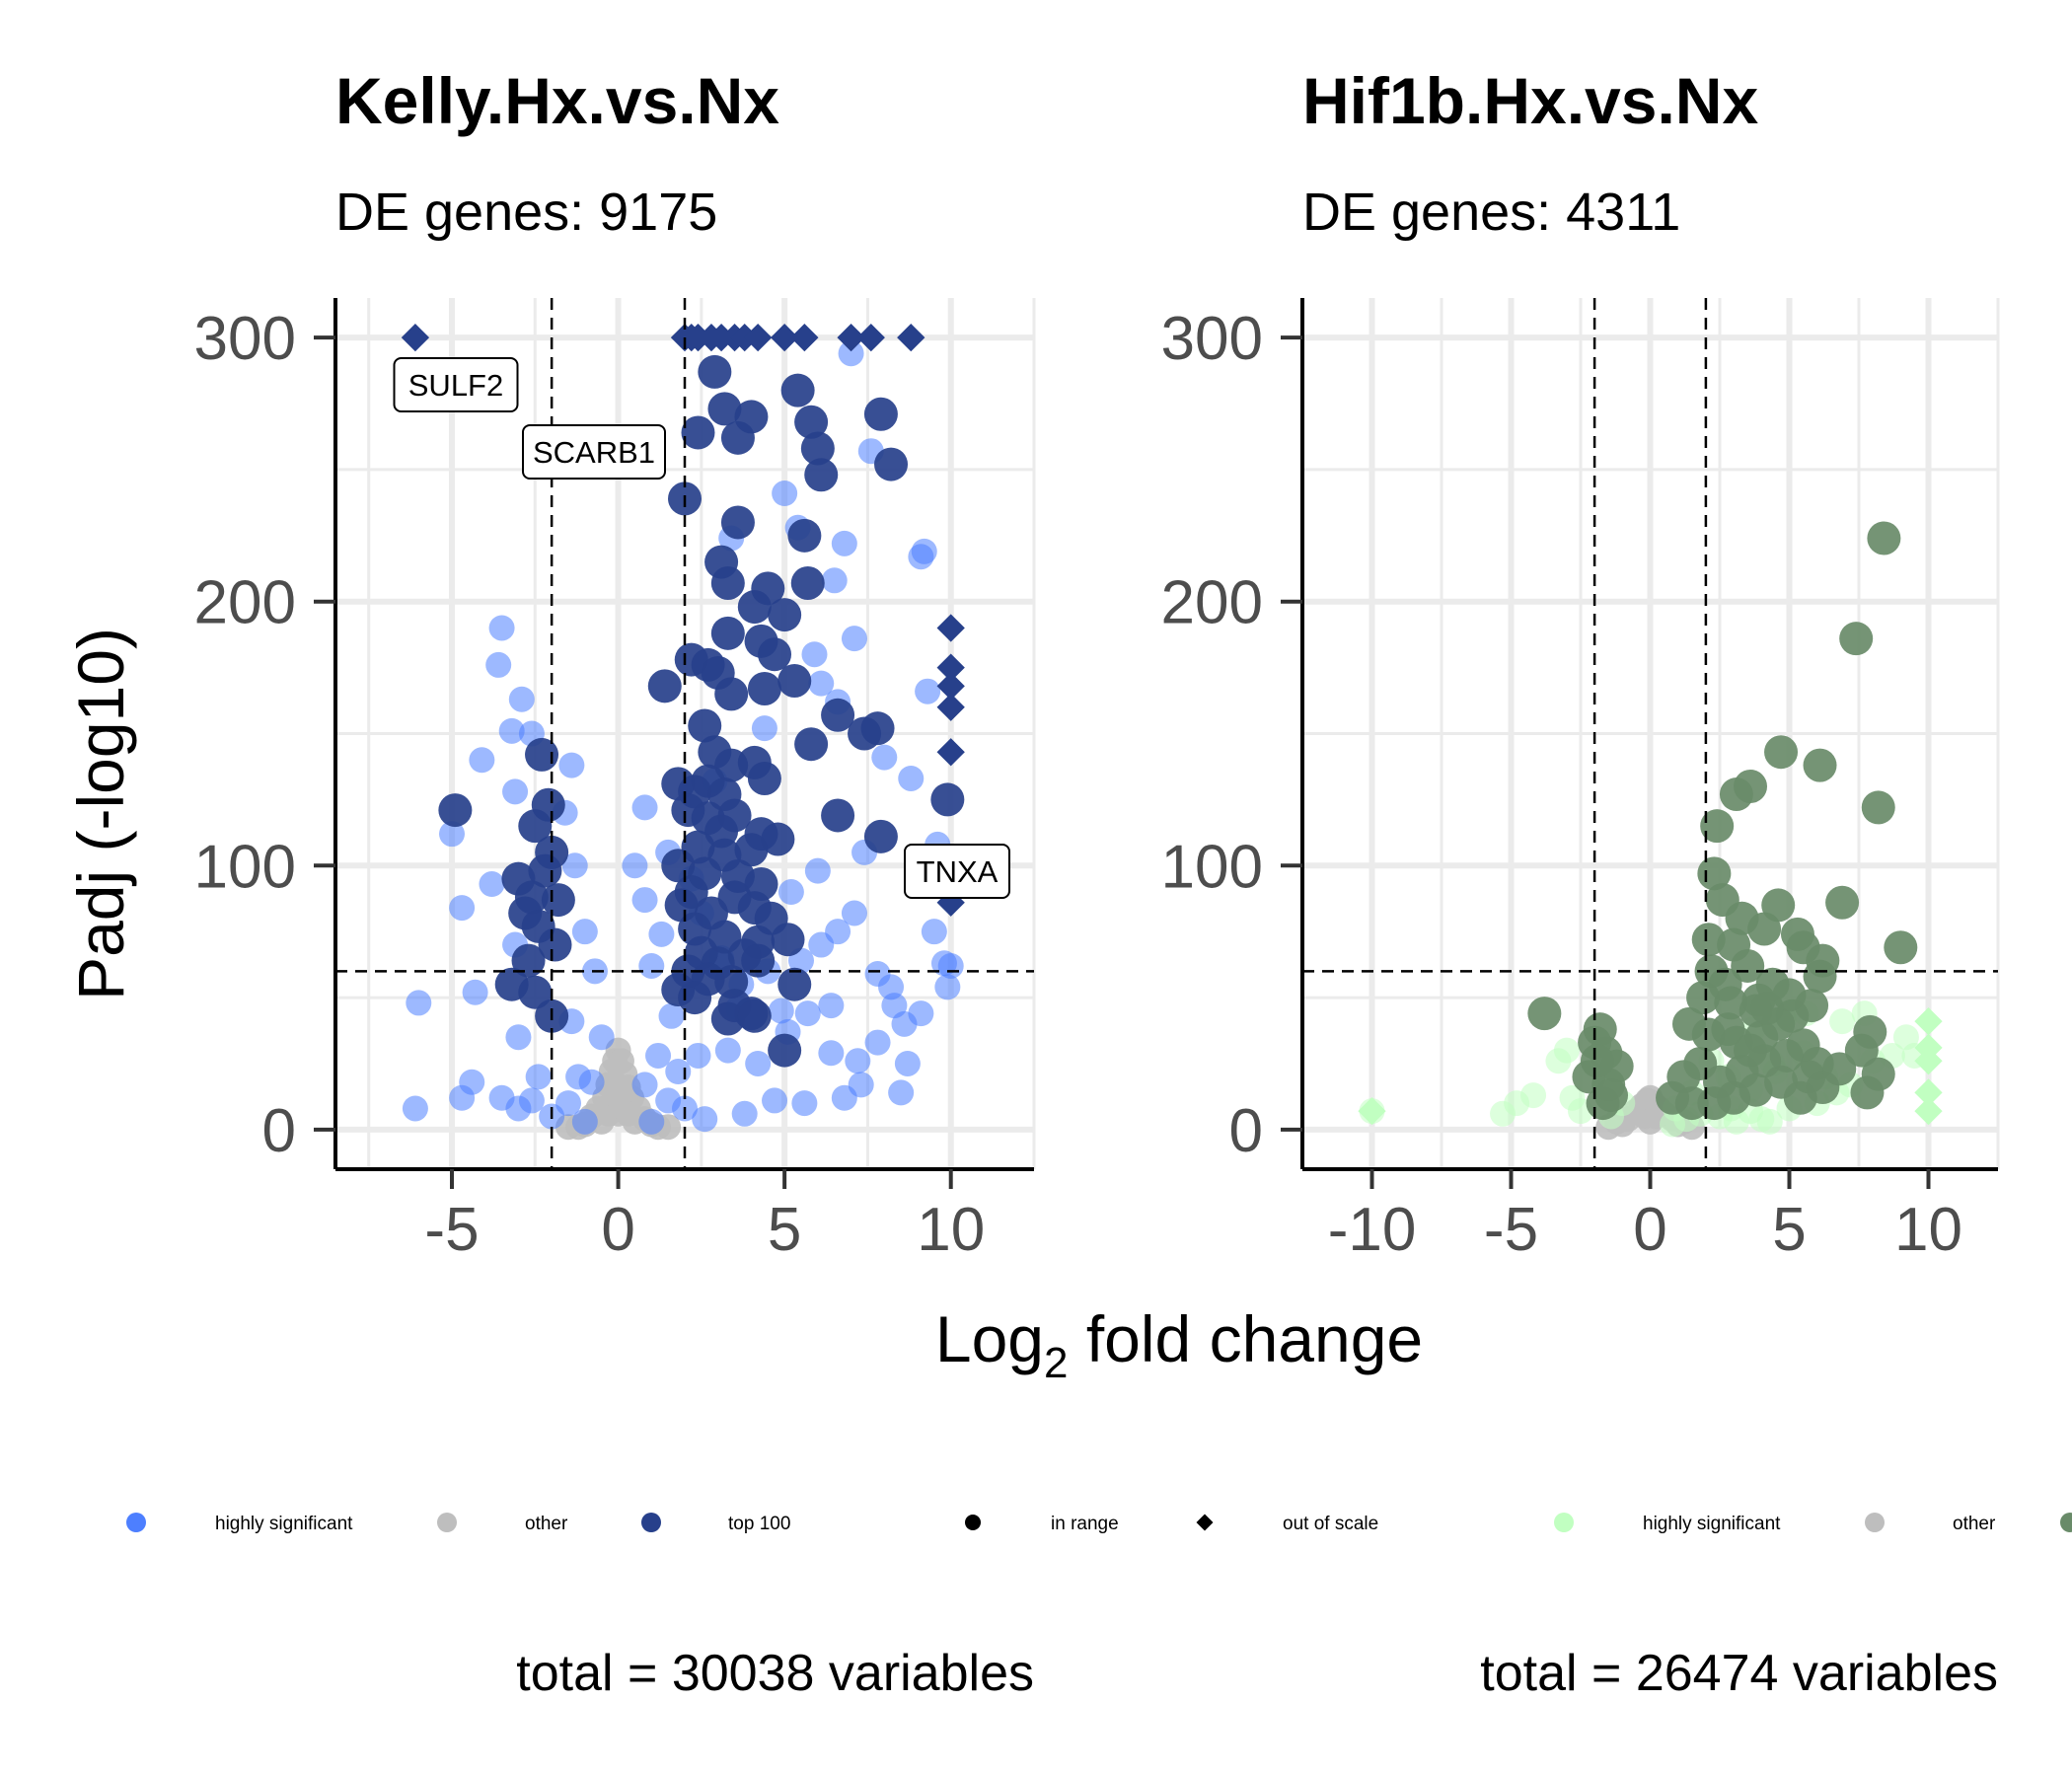 This screenshot has height=1776, width=2072. What do you see at coordinates (990, 1339) in the screenshot?
I see `x-axis-title-main: Log` at bounding box center [990, 1339].